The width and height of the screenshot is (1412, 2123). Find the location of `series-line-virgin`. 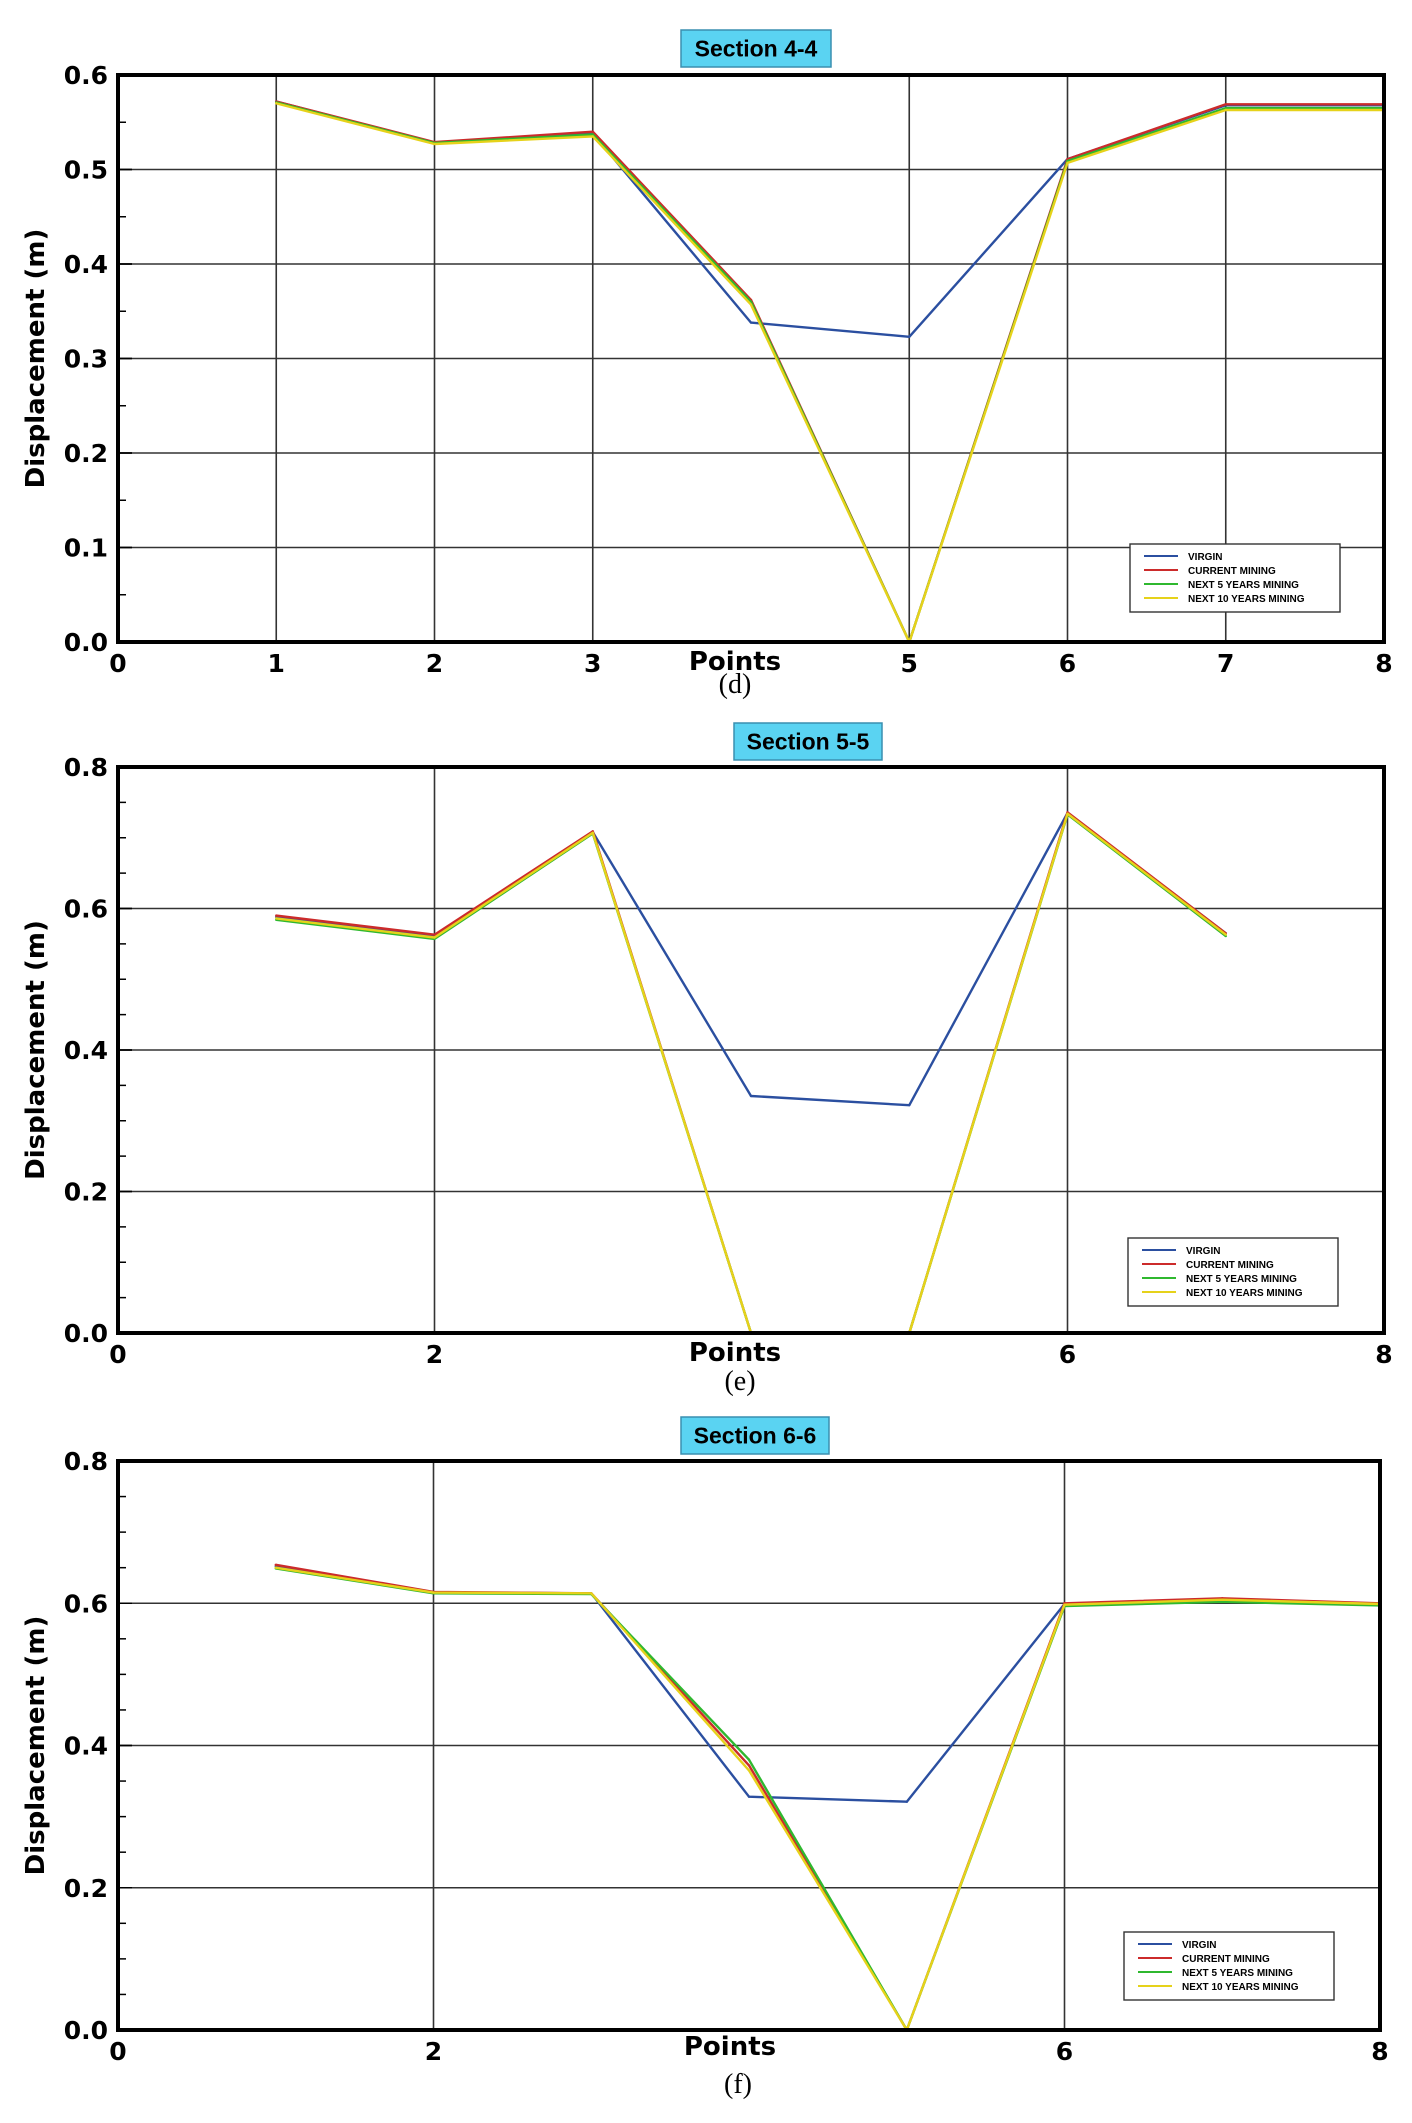

series-line-virgin is located at coordinates (829, 219).